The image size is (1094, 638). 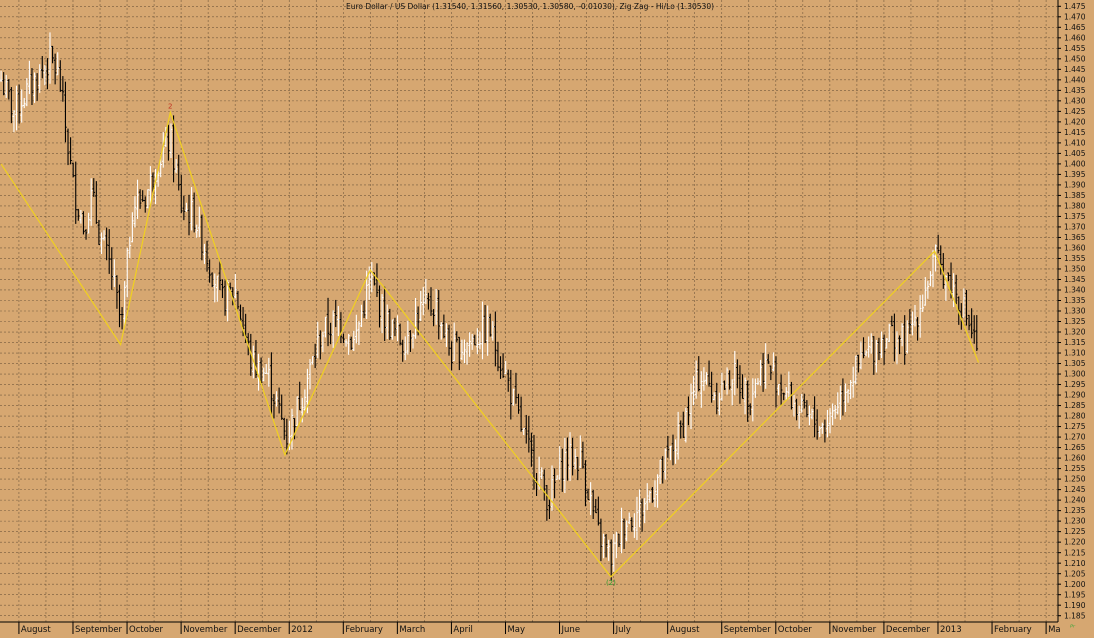 I want to click on x-tick-label: May, so click(x=516, y=629).